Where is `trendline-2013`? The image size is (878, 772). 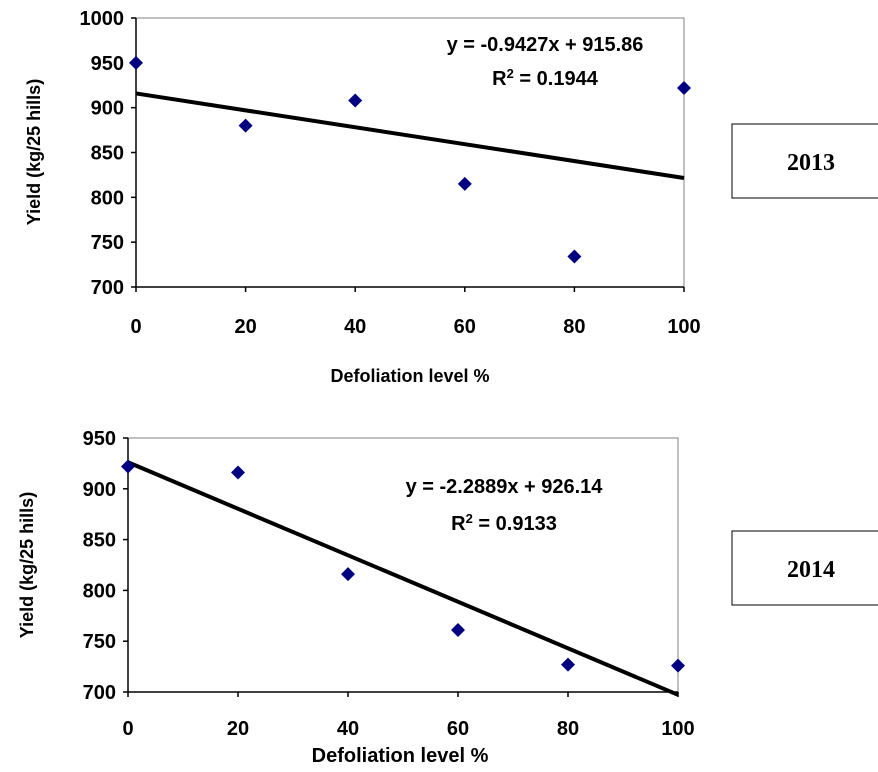 trendline-2013 is located at coordinates (410, 135).